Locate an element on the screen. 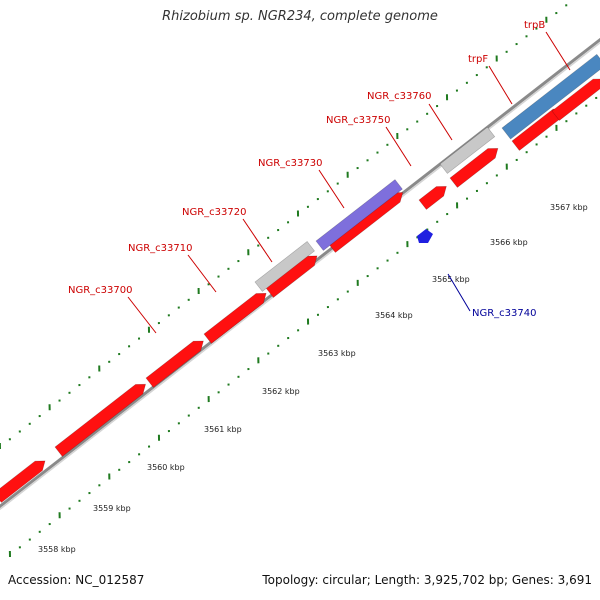  scale-tick-label: 3566 kbp is located at coordinates (509, 242).